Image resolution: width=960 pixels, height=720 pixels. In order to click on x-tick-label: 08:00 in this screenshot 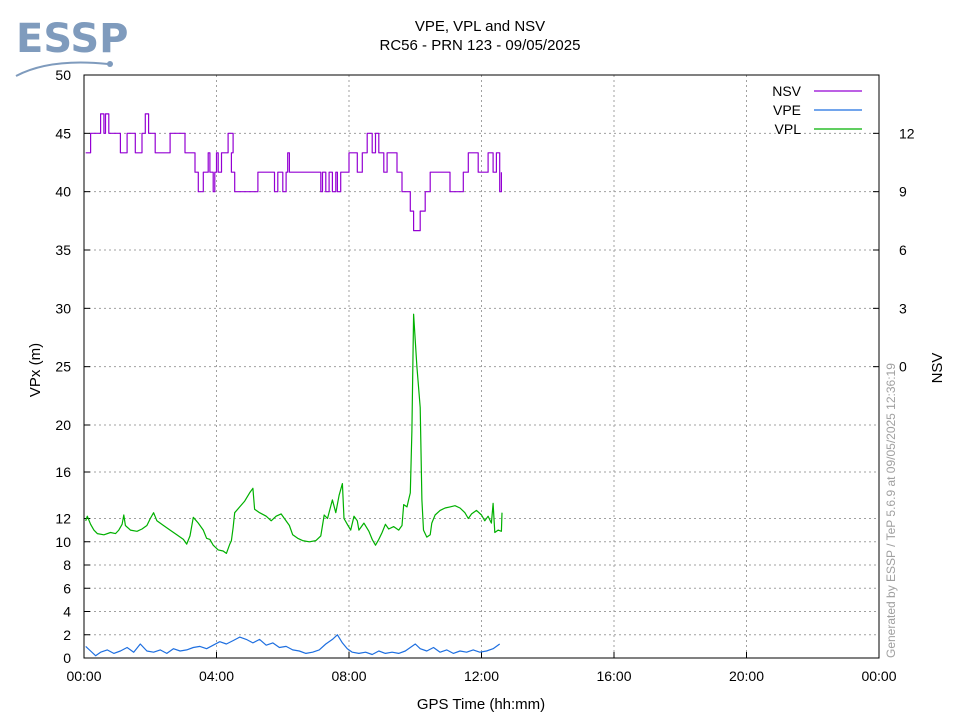, I will do `click(348, 676)`.